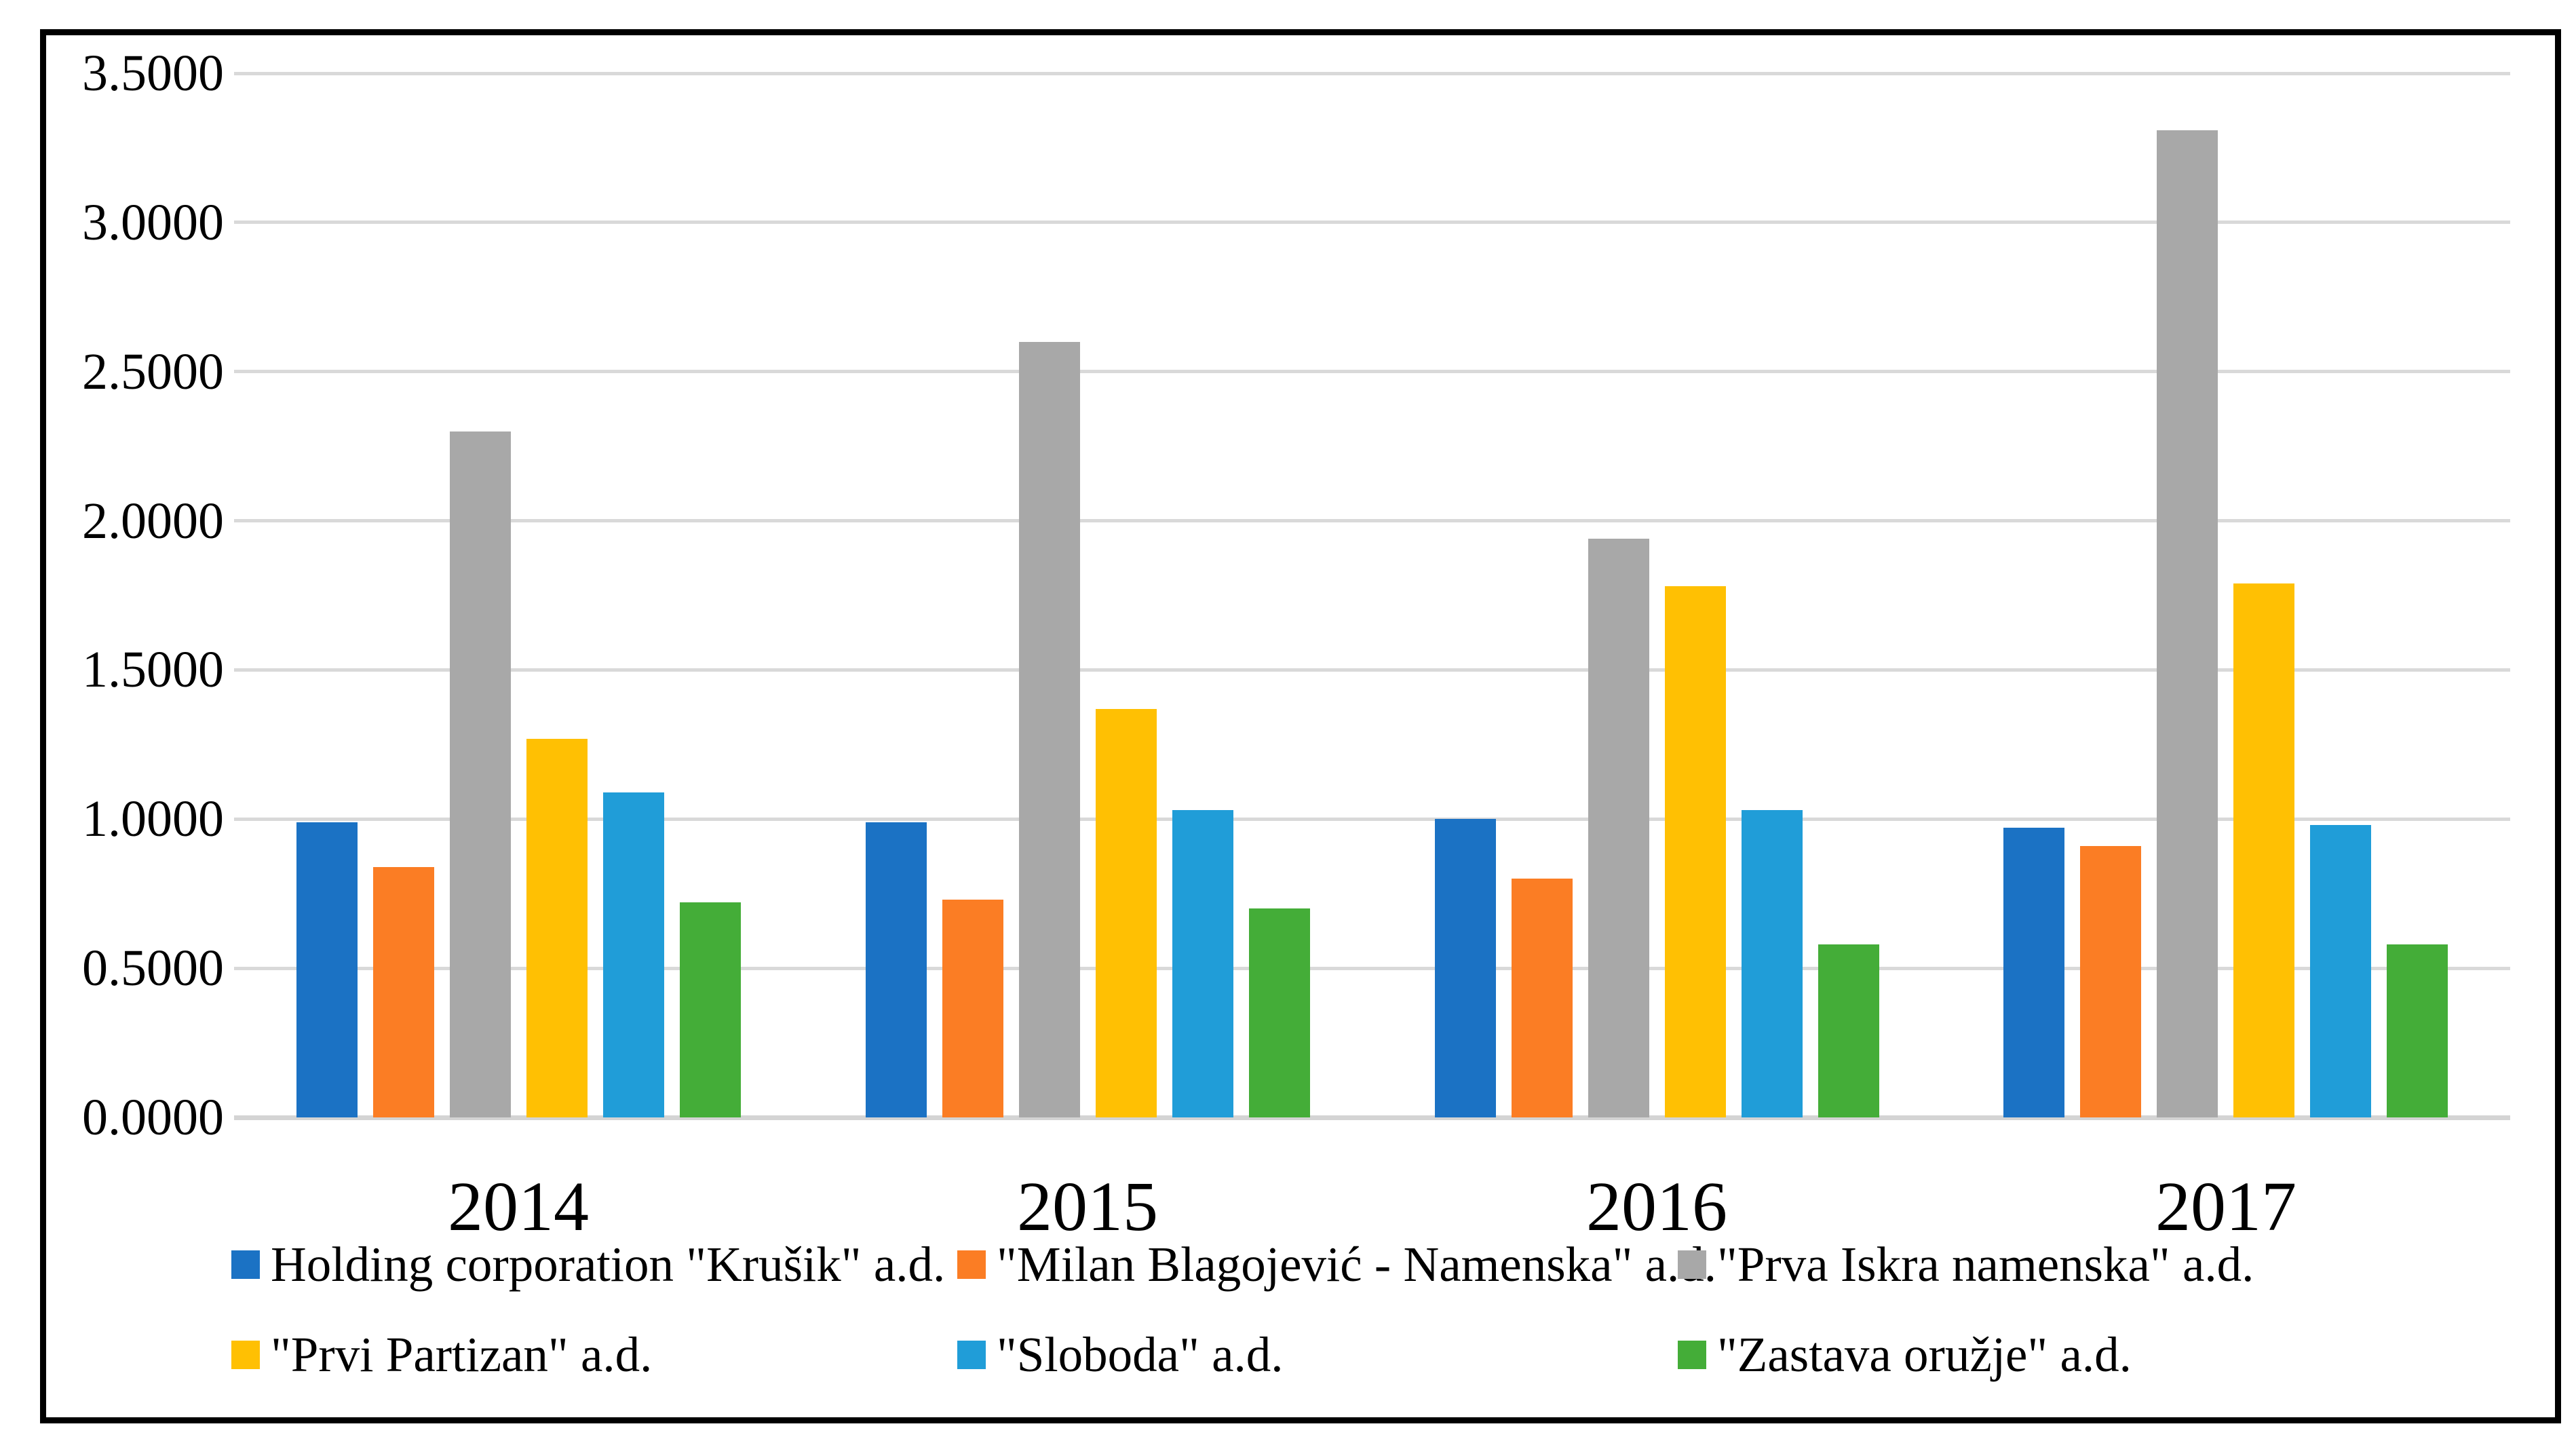 This screenshot has height=1439, width=2576. What do you see at coordinates (1372, 1117) in the screenshot?
I see `x-axis-line` at bounding box center [1372, 1117].